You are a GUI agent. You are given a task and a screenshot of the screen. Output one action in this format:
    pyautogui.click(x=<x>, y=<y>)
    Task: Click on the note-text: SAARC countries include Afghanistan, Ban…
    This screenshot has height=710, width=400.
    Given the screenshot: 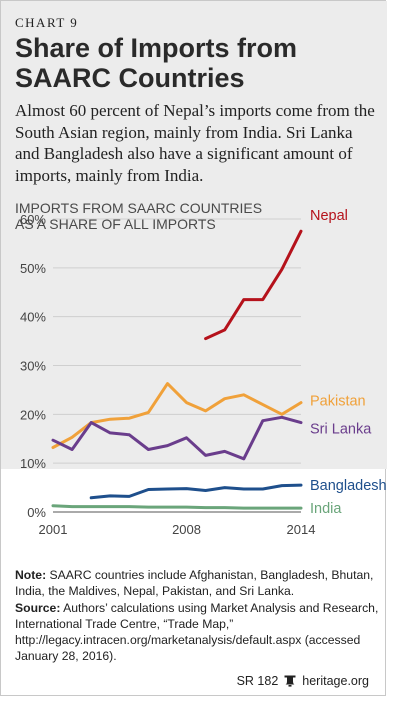 What is the action you would take?
    pyautogui.click(x=194, y=583)
    